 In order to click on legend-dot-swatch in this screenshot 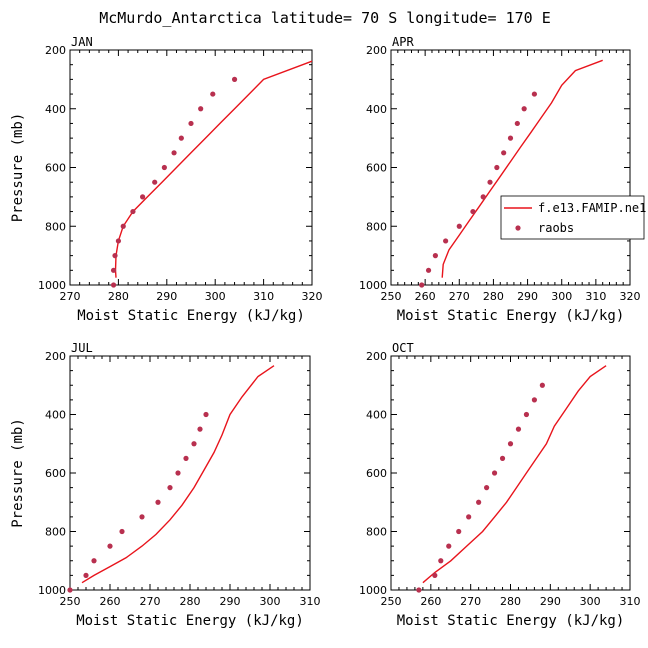, I will do `click(518, 228)`.